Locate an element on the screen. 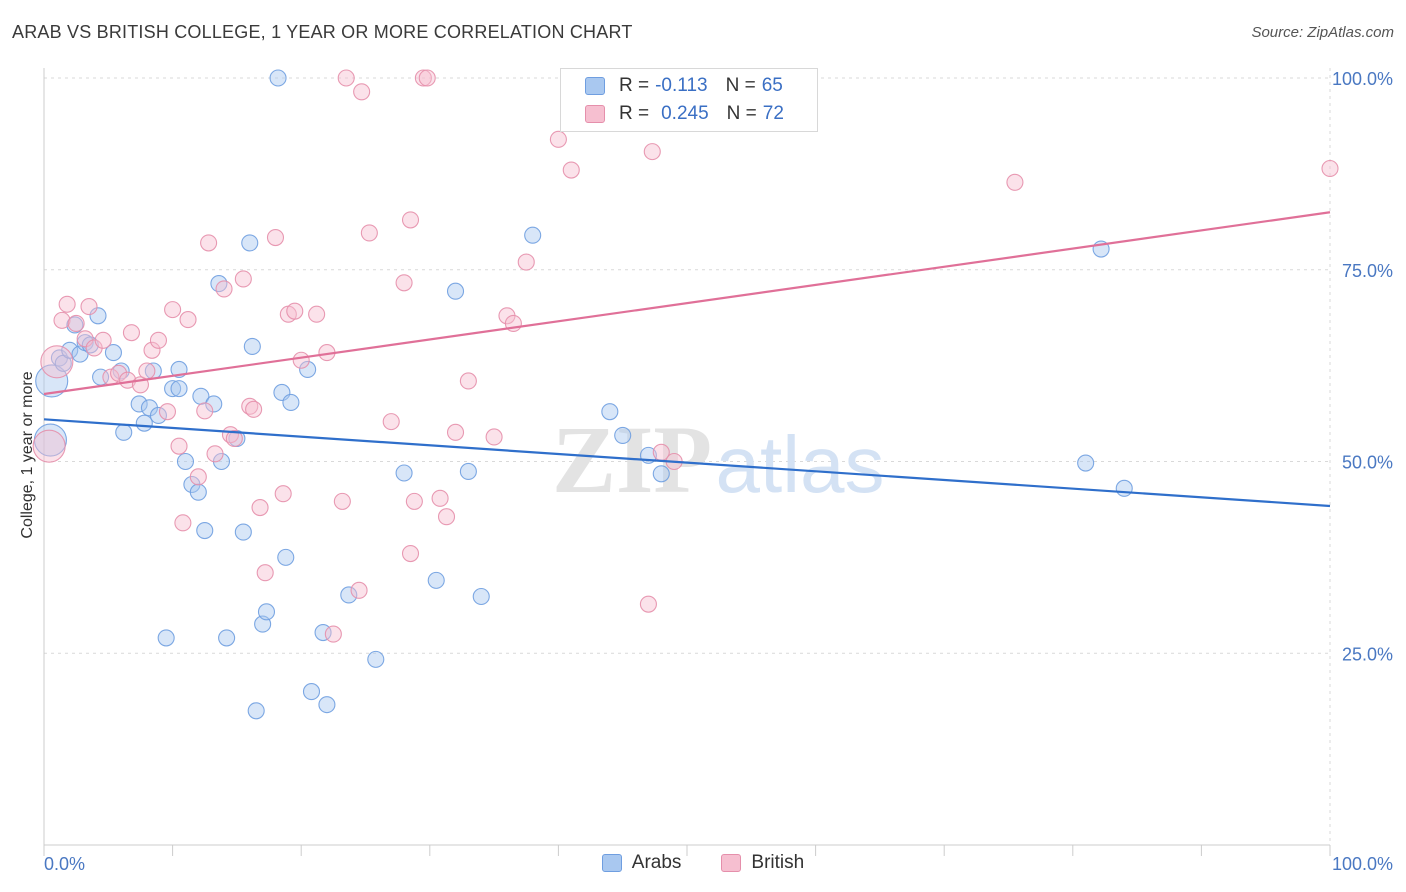 The height and width of the screenshot is (892, 1406). legend-r-label: R = is located at coordinates (634, 85).